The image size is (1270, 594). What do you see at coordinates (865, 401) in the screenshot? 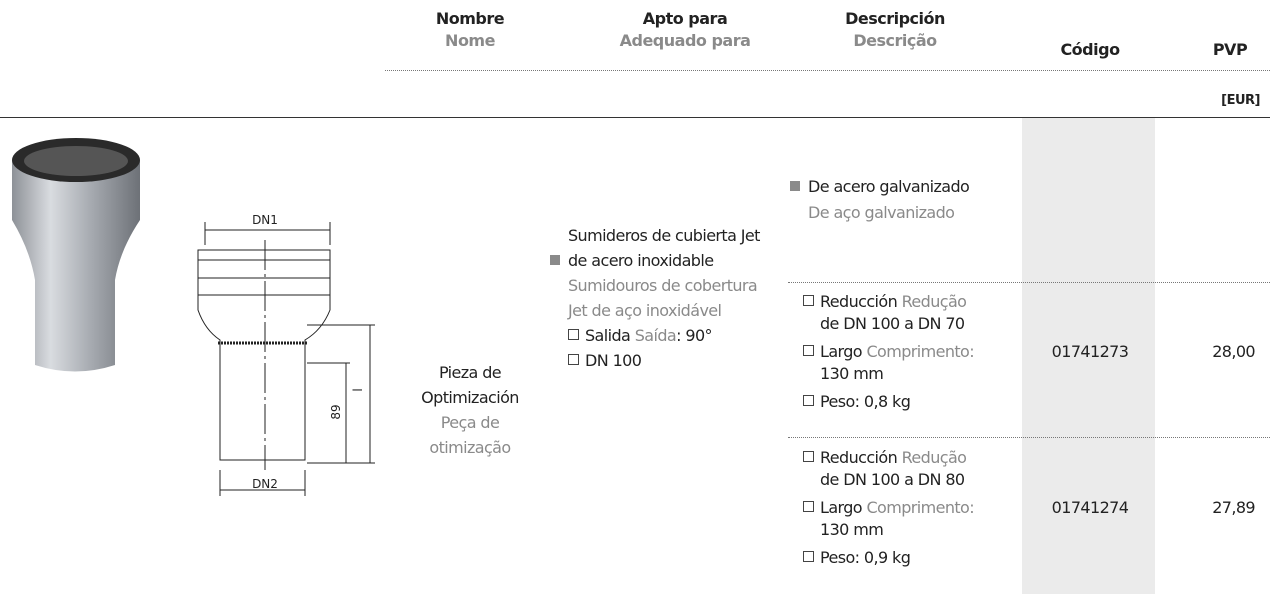
I see `weight-text: Peso: 0,8 kg` at bounding box center [865, 401].